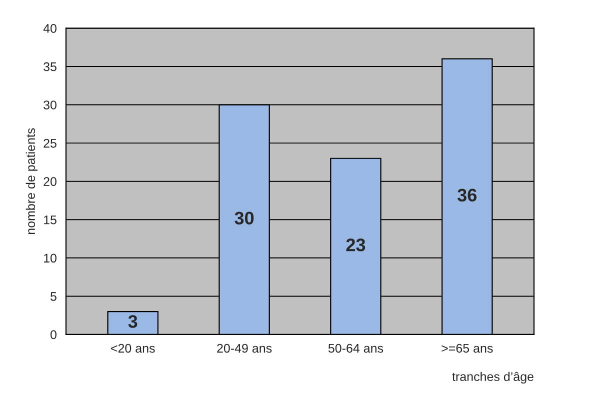 The width and height of the screenshot is (600, 403). What do you see at coordinates (467, 348) in the screenshot?
I see `x-tick-label: >=65 ans` at bounding box center [467, 348].